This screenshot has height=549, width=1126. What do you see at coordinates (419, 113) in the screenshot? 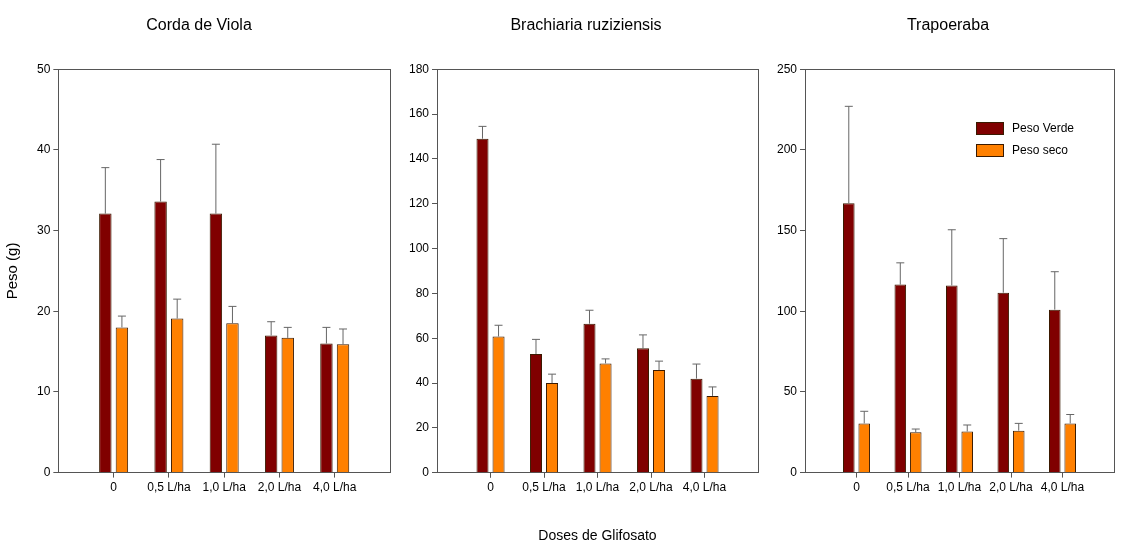
I see `y-tick-label: 160` at bounding box center [419, 113].